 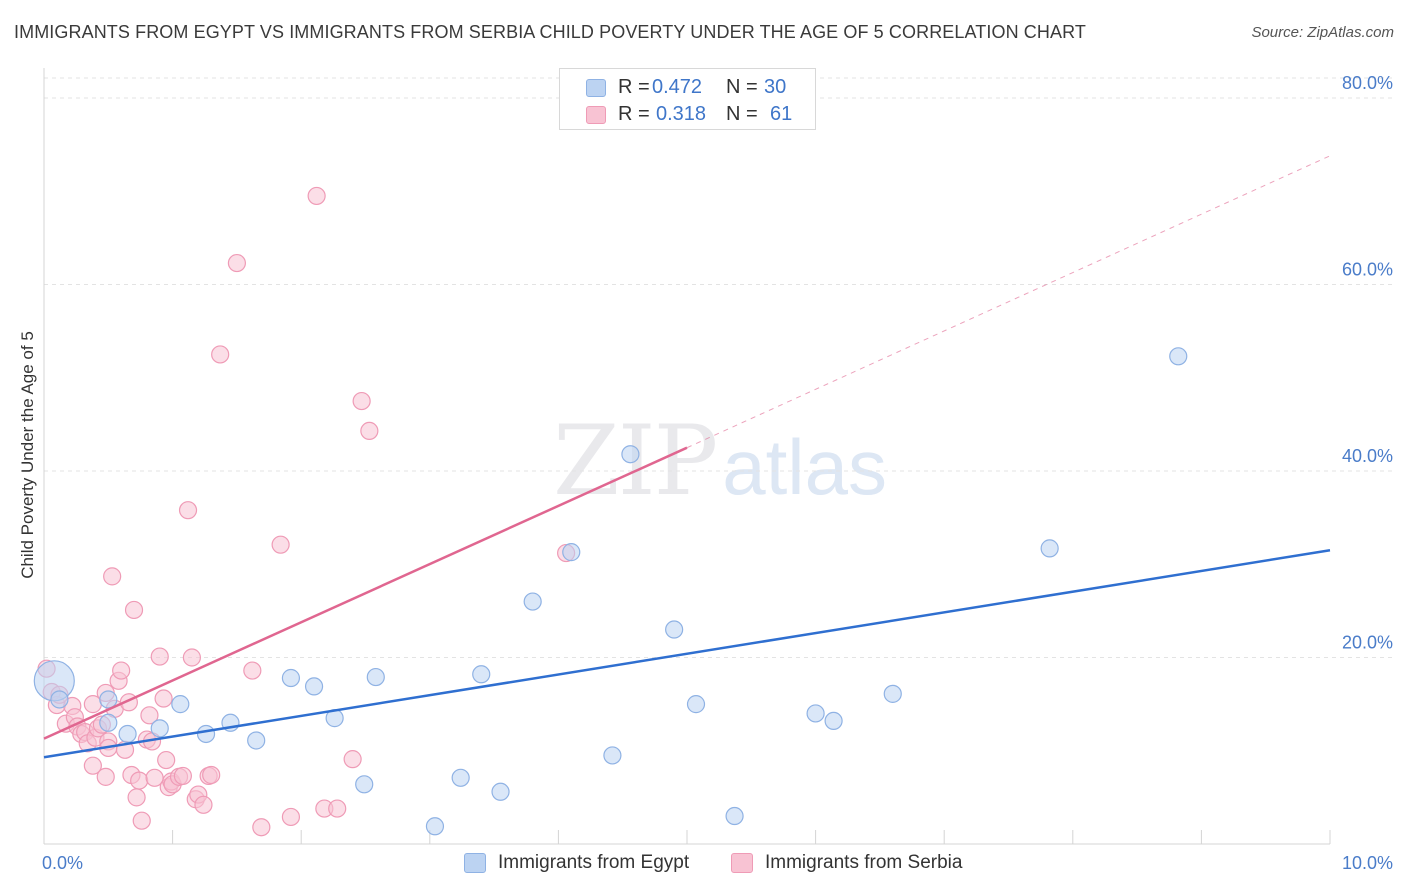 I want to click on y-axis-label: Child Poverty Under the Age of 5, so click(x=27, y=455).